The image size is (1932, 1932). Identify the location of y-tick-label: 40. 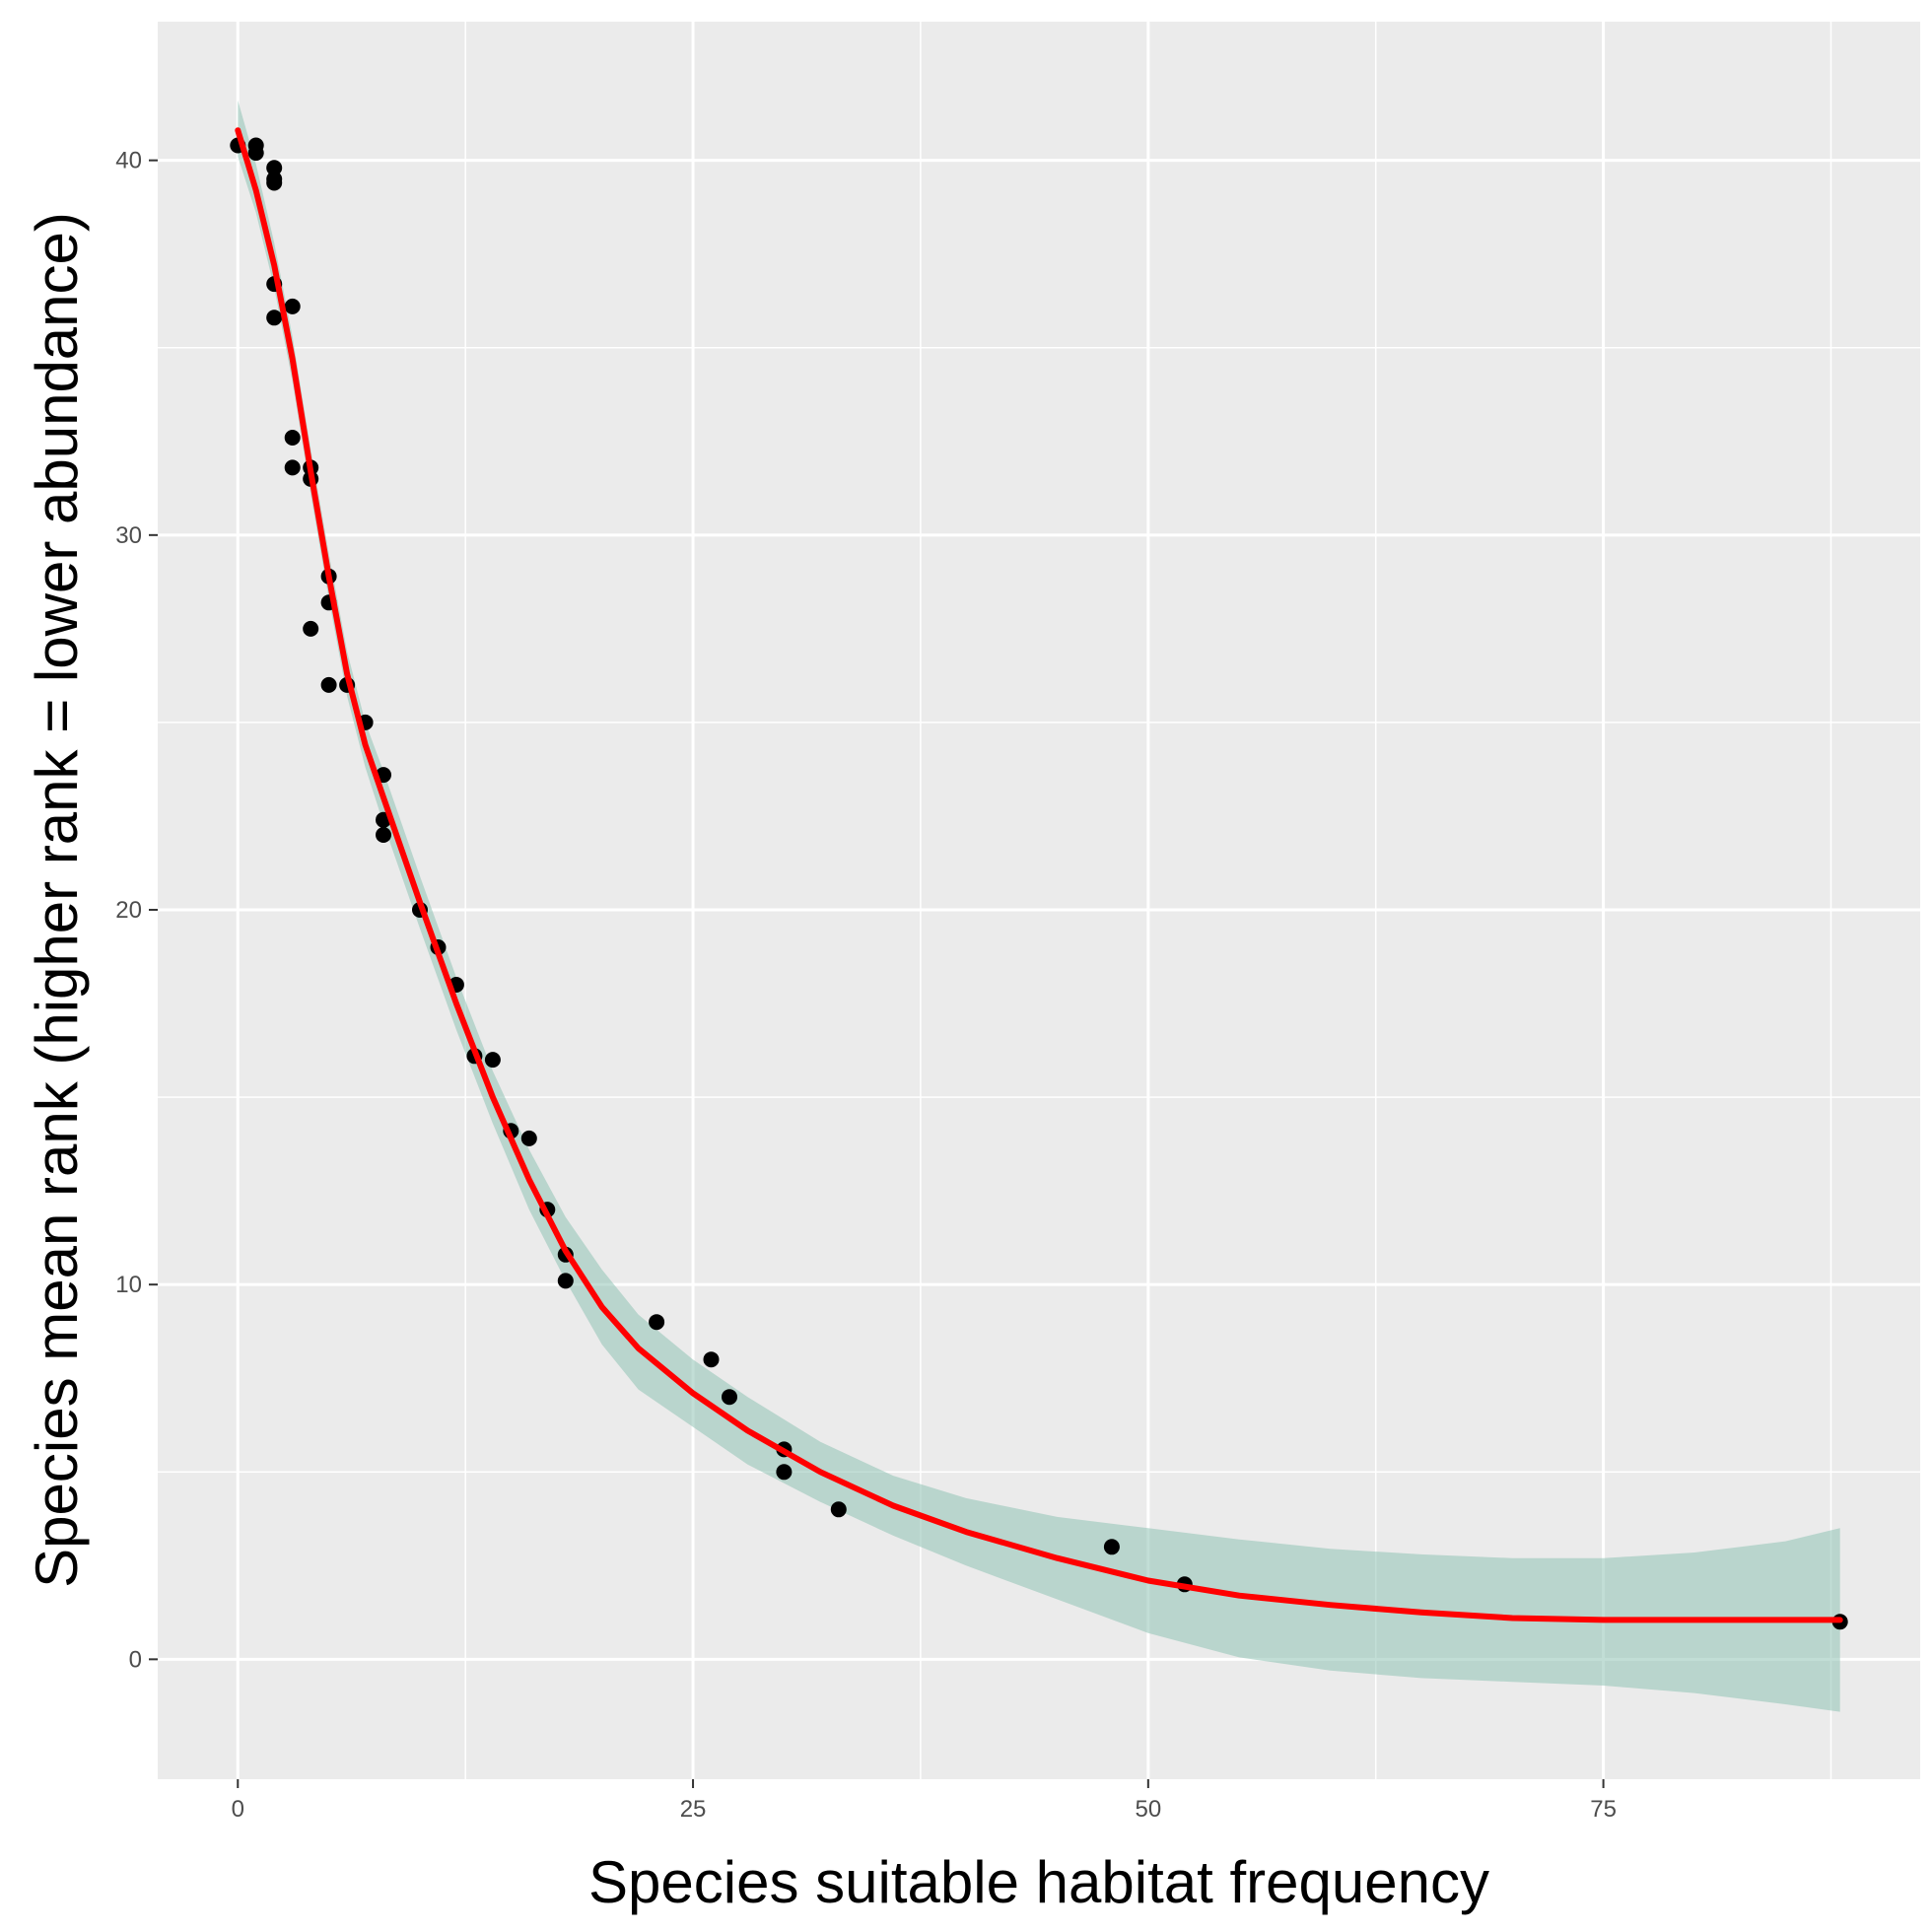
(129, 161).